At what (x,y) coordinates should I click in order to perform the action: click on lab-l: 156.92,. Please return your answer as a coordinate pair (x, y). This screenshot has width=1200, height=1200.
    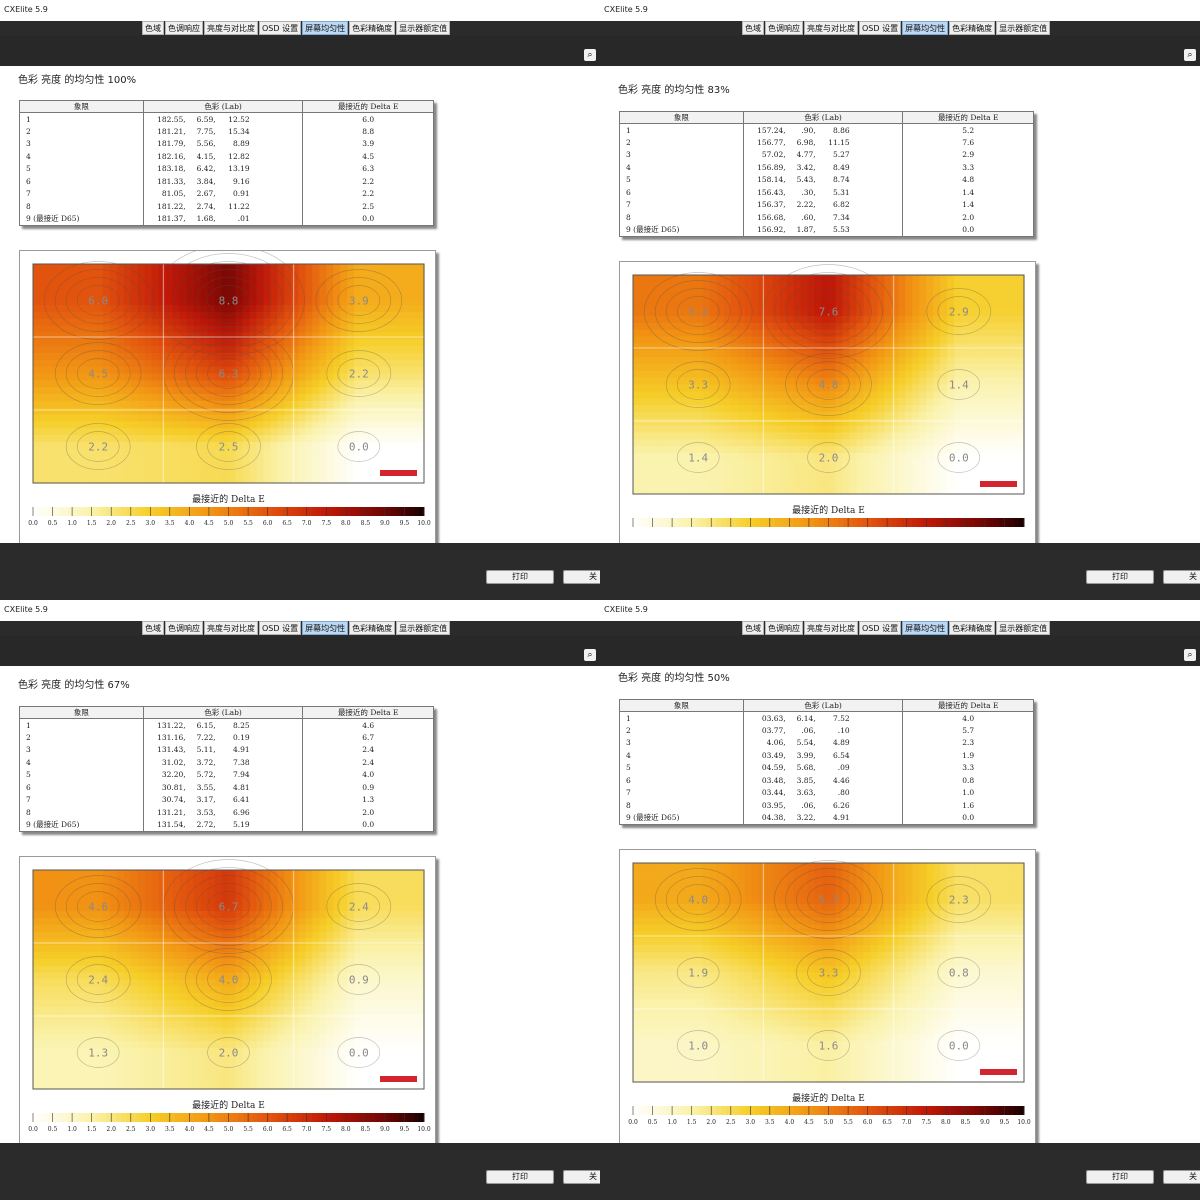
    Looking at the image, I should click on (771, 229).